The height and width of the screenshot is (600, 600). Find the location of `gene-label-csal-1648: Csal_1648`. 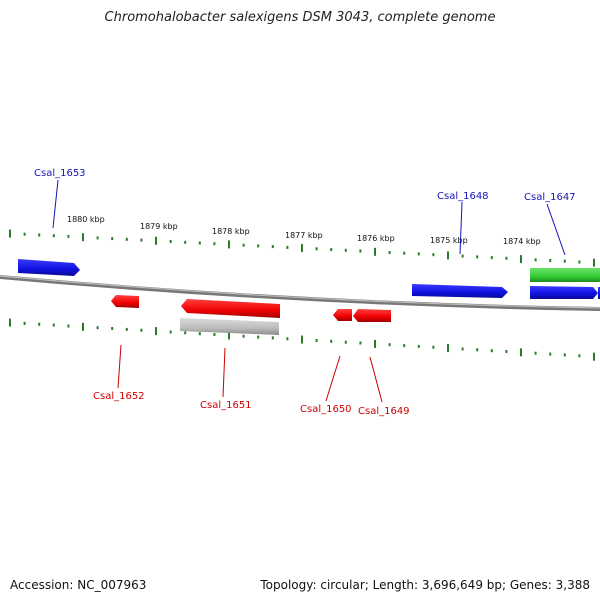

gene-label-csal-1648: Csal_1648 is located at coordinates (463, 196).